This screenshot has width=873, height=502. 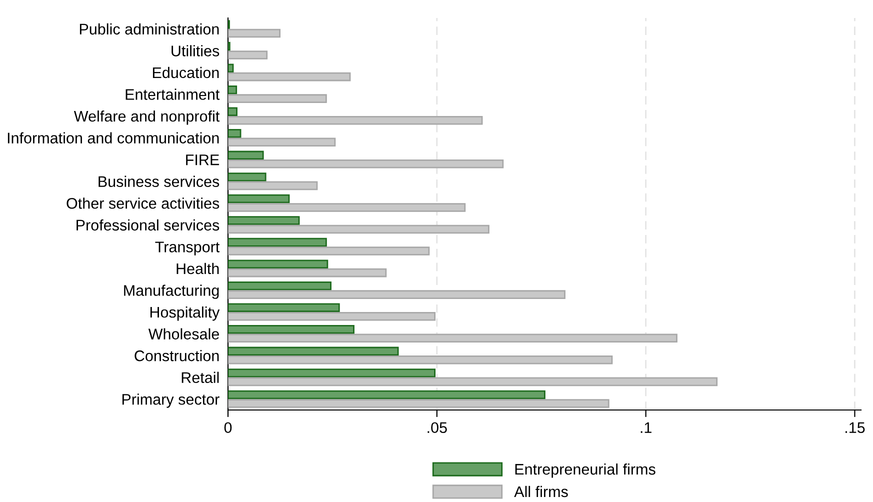 I want to click on y-tick-label: Information and communication, so click(x=113, y=138).